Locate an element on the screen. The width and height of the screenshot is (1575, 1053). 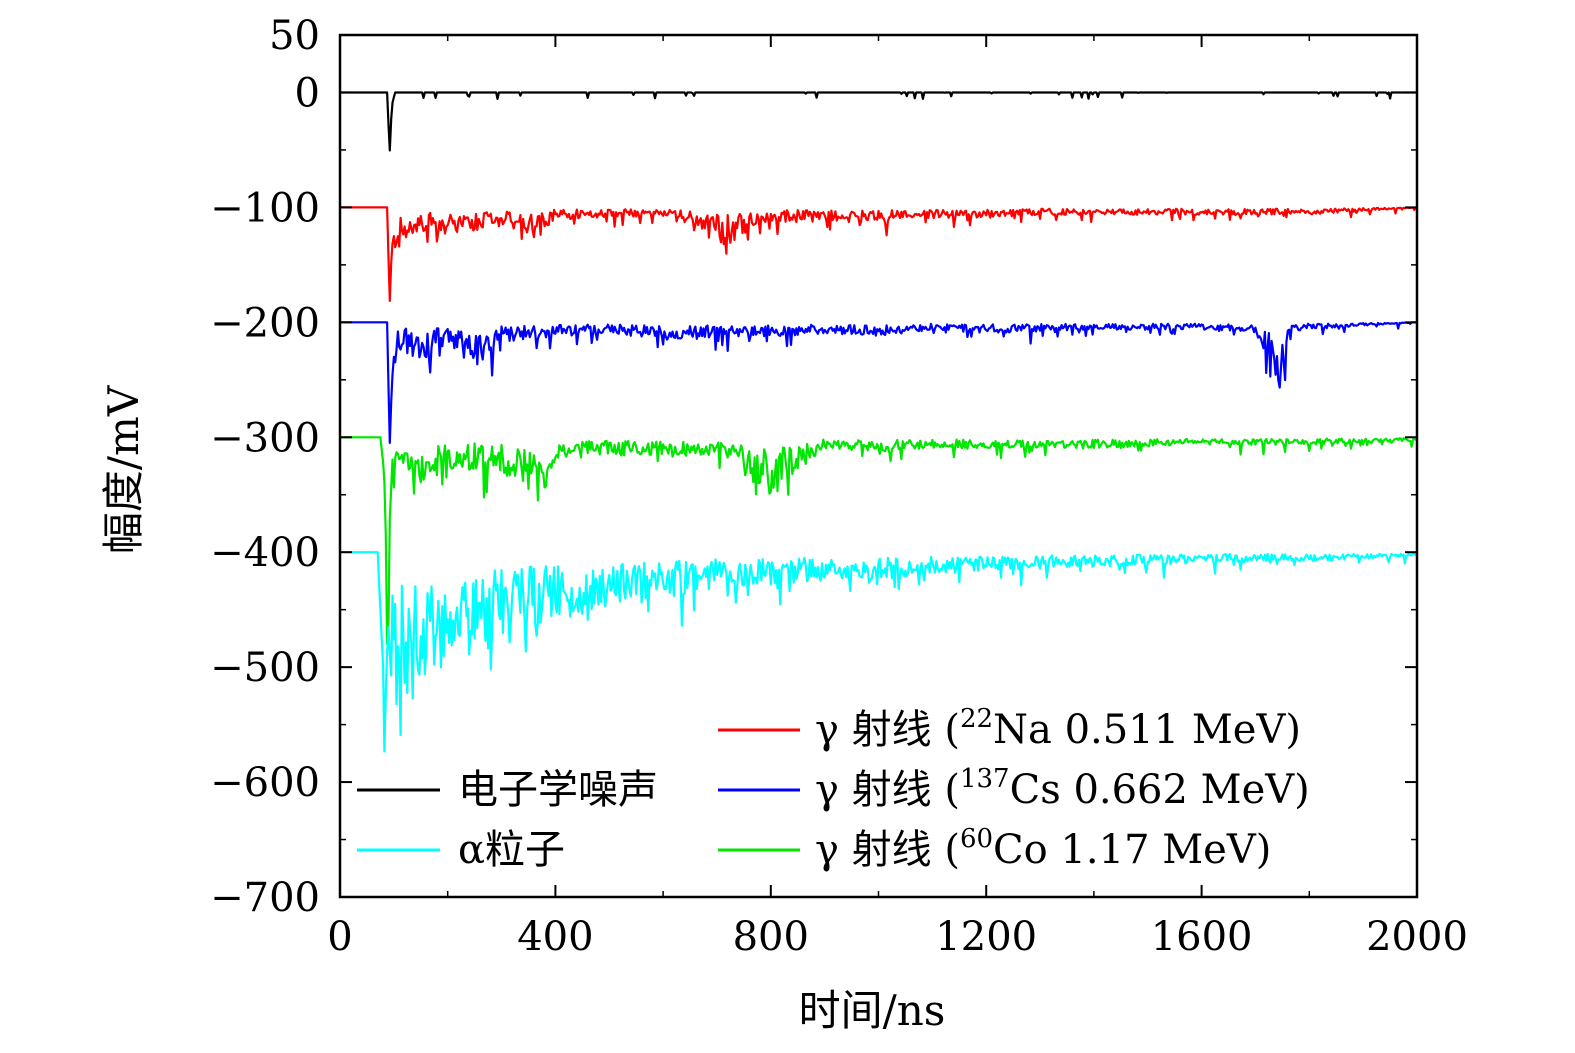
legend-label-co60: γ 射线 (60Co 1.17 MeV) is located at coordinates (1043, 848).